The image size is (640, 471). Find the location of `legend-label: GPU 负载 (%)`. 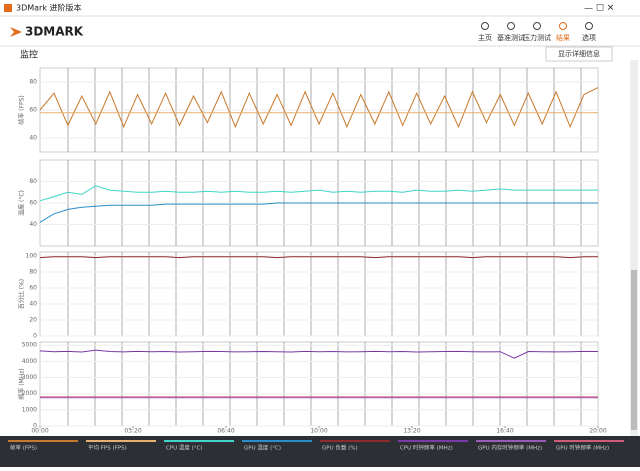

legend-label: GPU 负载 (%) is located at coordinates (340, 448).